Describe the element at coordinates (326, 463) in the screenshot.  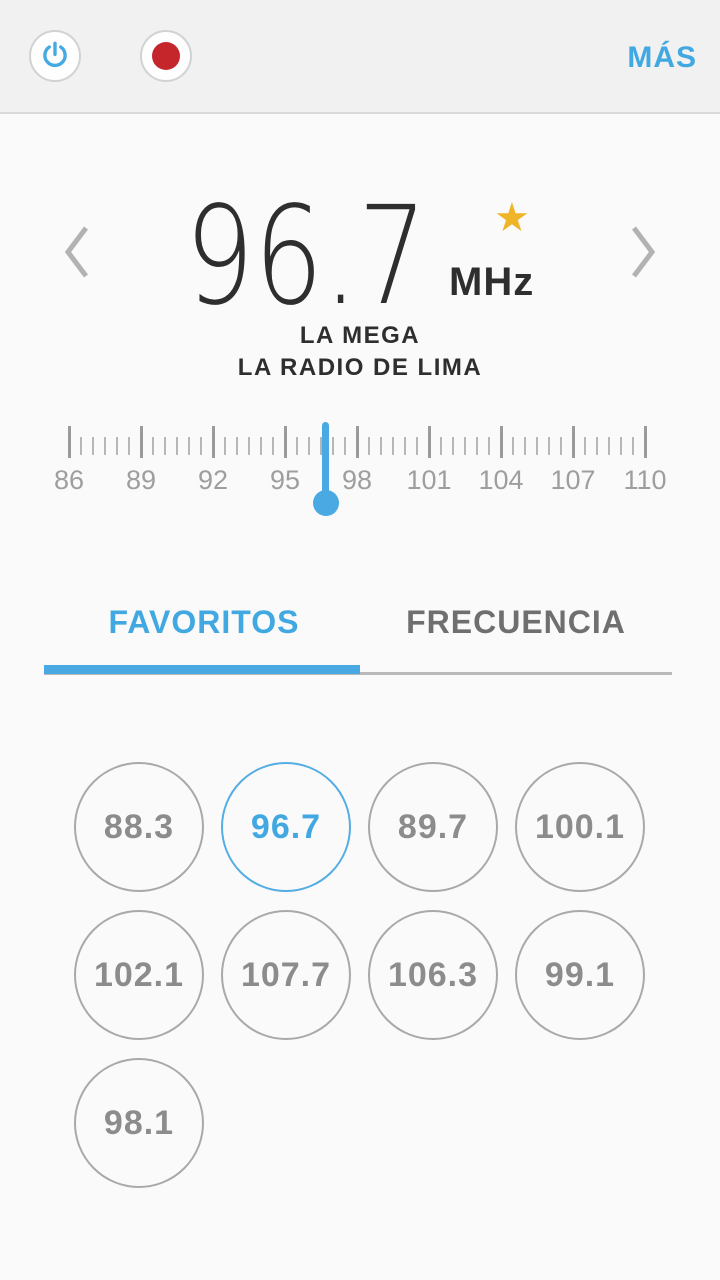
I see `tuner-needle` at that location.